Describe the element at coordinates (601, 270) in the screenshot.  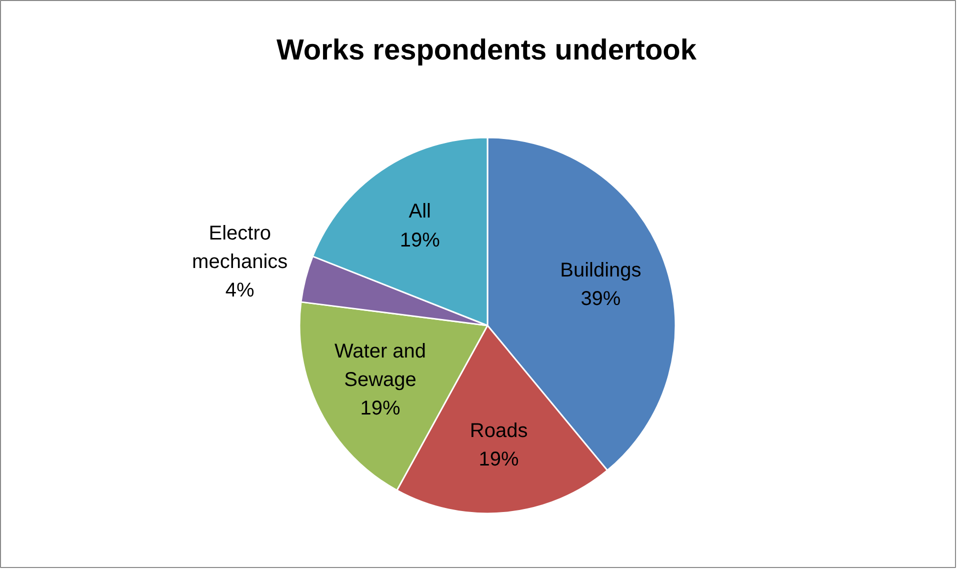
I see `slice-label: Buildings` at that location.